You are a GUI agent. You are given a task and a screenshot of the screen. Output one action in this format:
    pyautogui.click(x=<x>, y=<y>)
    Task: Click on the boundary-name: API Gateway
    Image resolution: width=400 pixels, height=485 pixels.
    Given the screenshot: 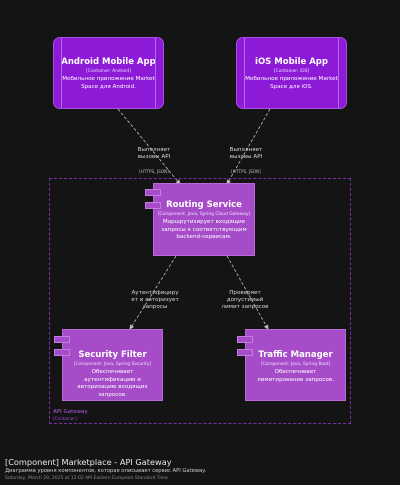 What is the action you would take?
    pyautogui.click(x=70, y=412)
    